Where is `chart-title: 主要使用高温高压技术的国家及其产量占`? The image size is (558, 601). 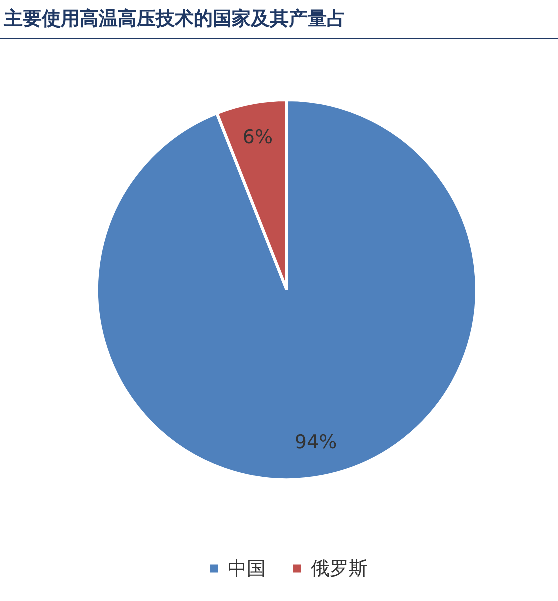 chart-title: 主要使用高温高压技术的国家及其产量占 is located at coordinates (279, 19).